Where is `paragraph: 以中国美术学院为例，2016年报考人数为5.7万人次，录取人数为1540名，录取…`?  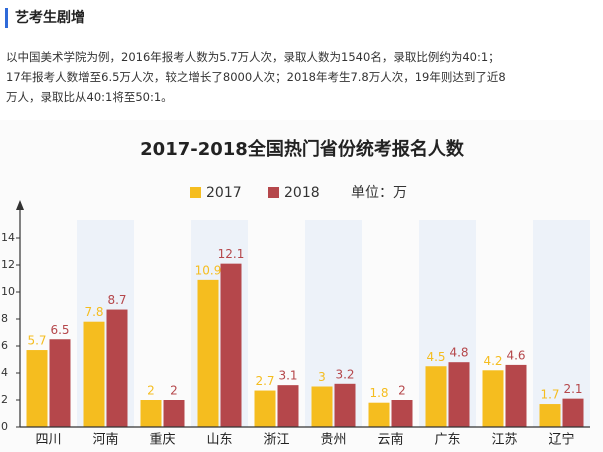
paragraph: 以中国美术学院为例，2016年报考人数为5.7万人次，录取人数为1540名，录取… is located at coordinates (256, 77).